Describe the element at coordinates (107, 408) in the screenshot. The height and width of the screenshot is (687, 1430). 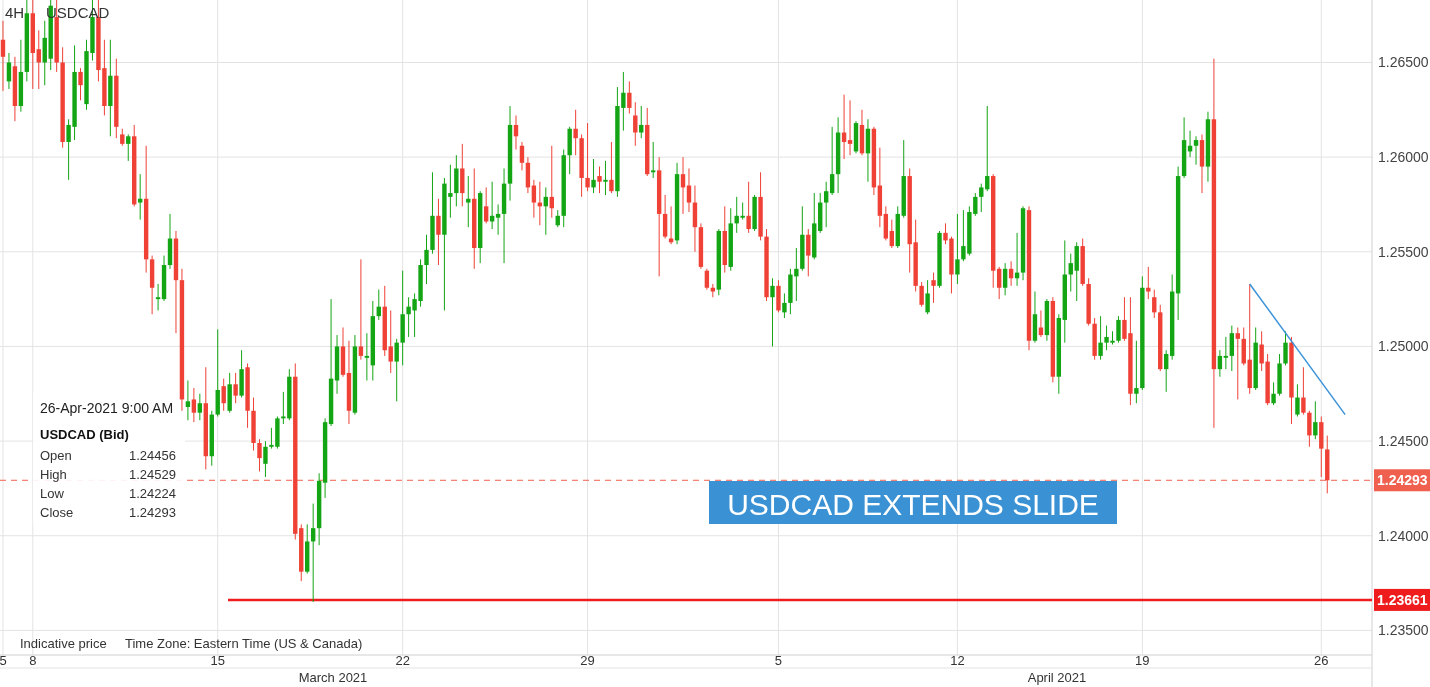
I see `annotation: 26-Apr-2021 9:00 AM` at that location.